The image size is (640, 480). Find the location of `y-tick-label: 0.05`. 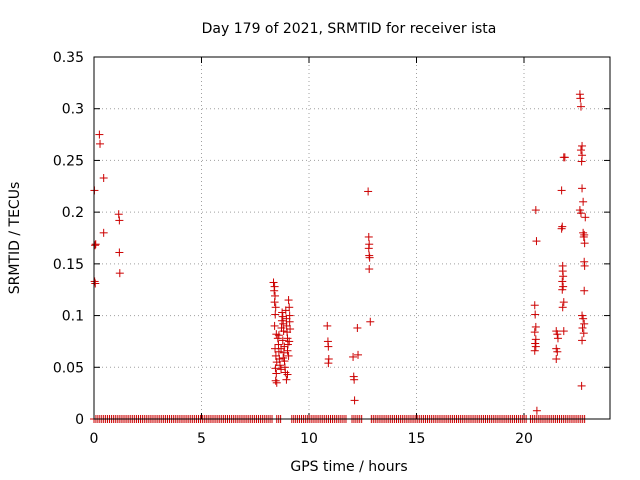

y-tick-label: 0.05 is located at coordinates (68, 368).